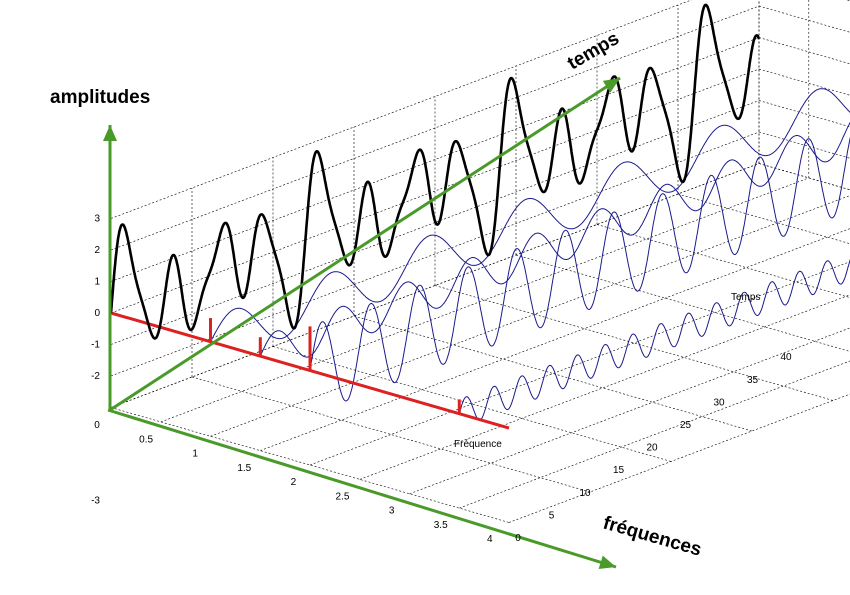 The width and height of the screenshot is (850, 595). What do you see at coordinates (95, 345) in the screenshot?
I see `amplitude-tick: -1` at bounding box center [95, 345].